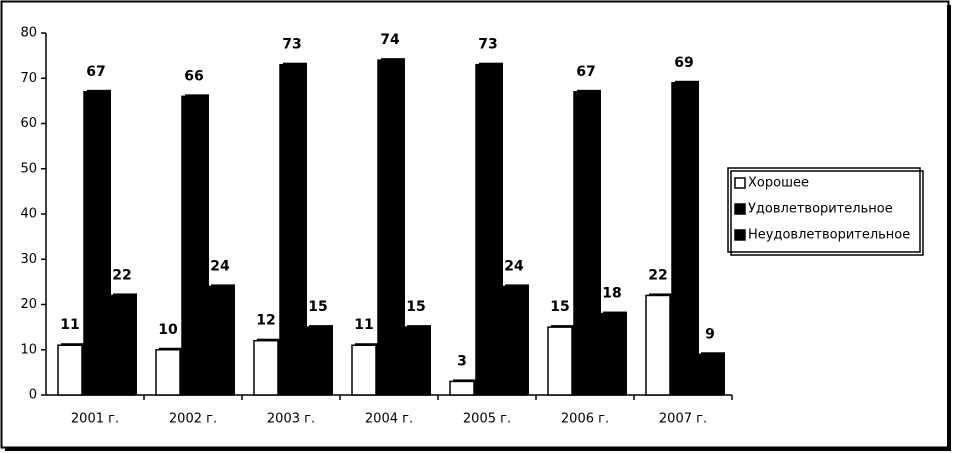  What do you see at coordinates (33, 395) in the screenshot?
I see `y-tick-label: 0` at bounding box center [33, 395].